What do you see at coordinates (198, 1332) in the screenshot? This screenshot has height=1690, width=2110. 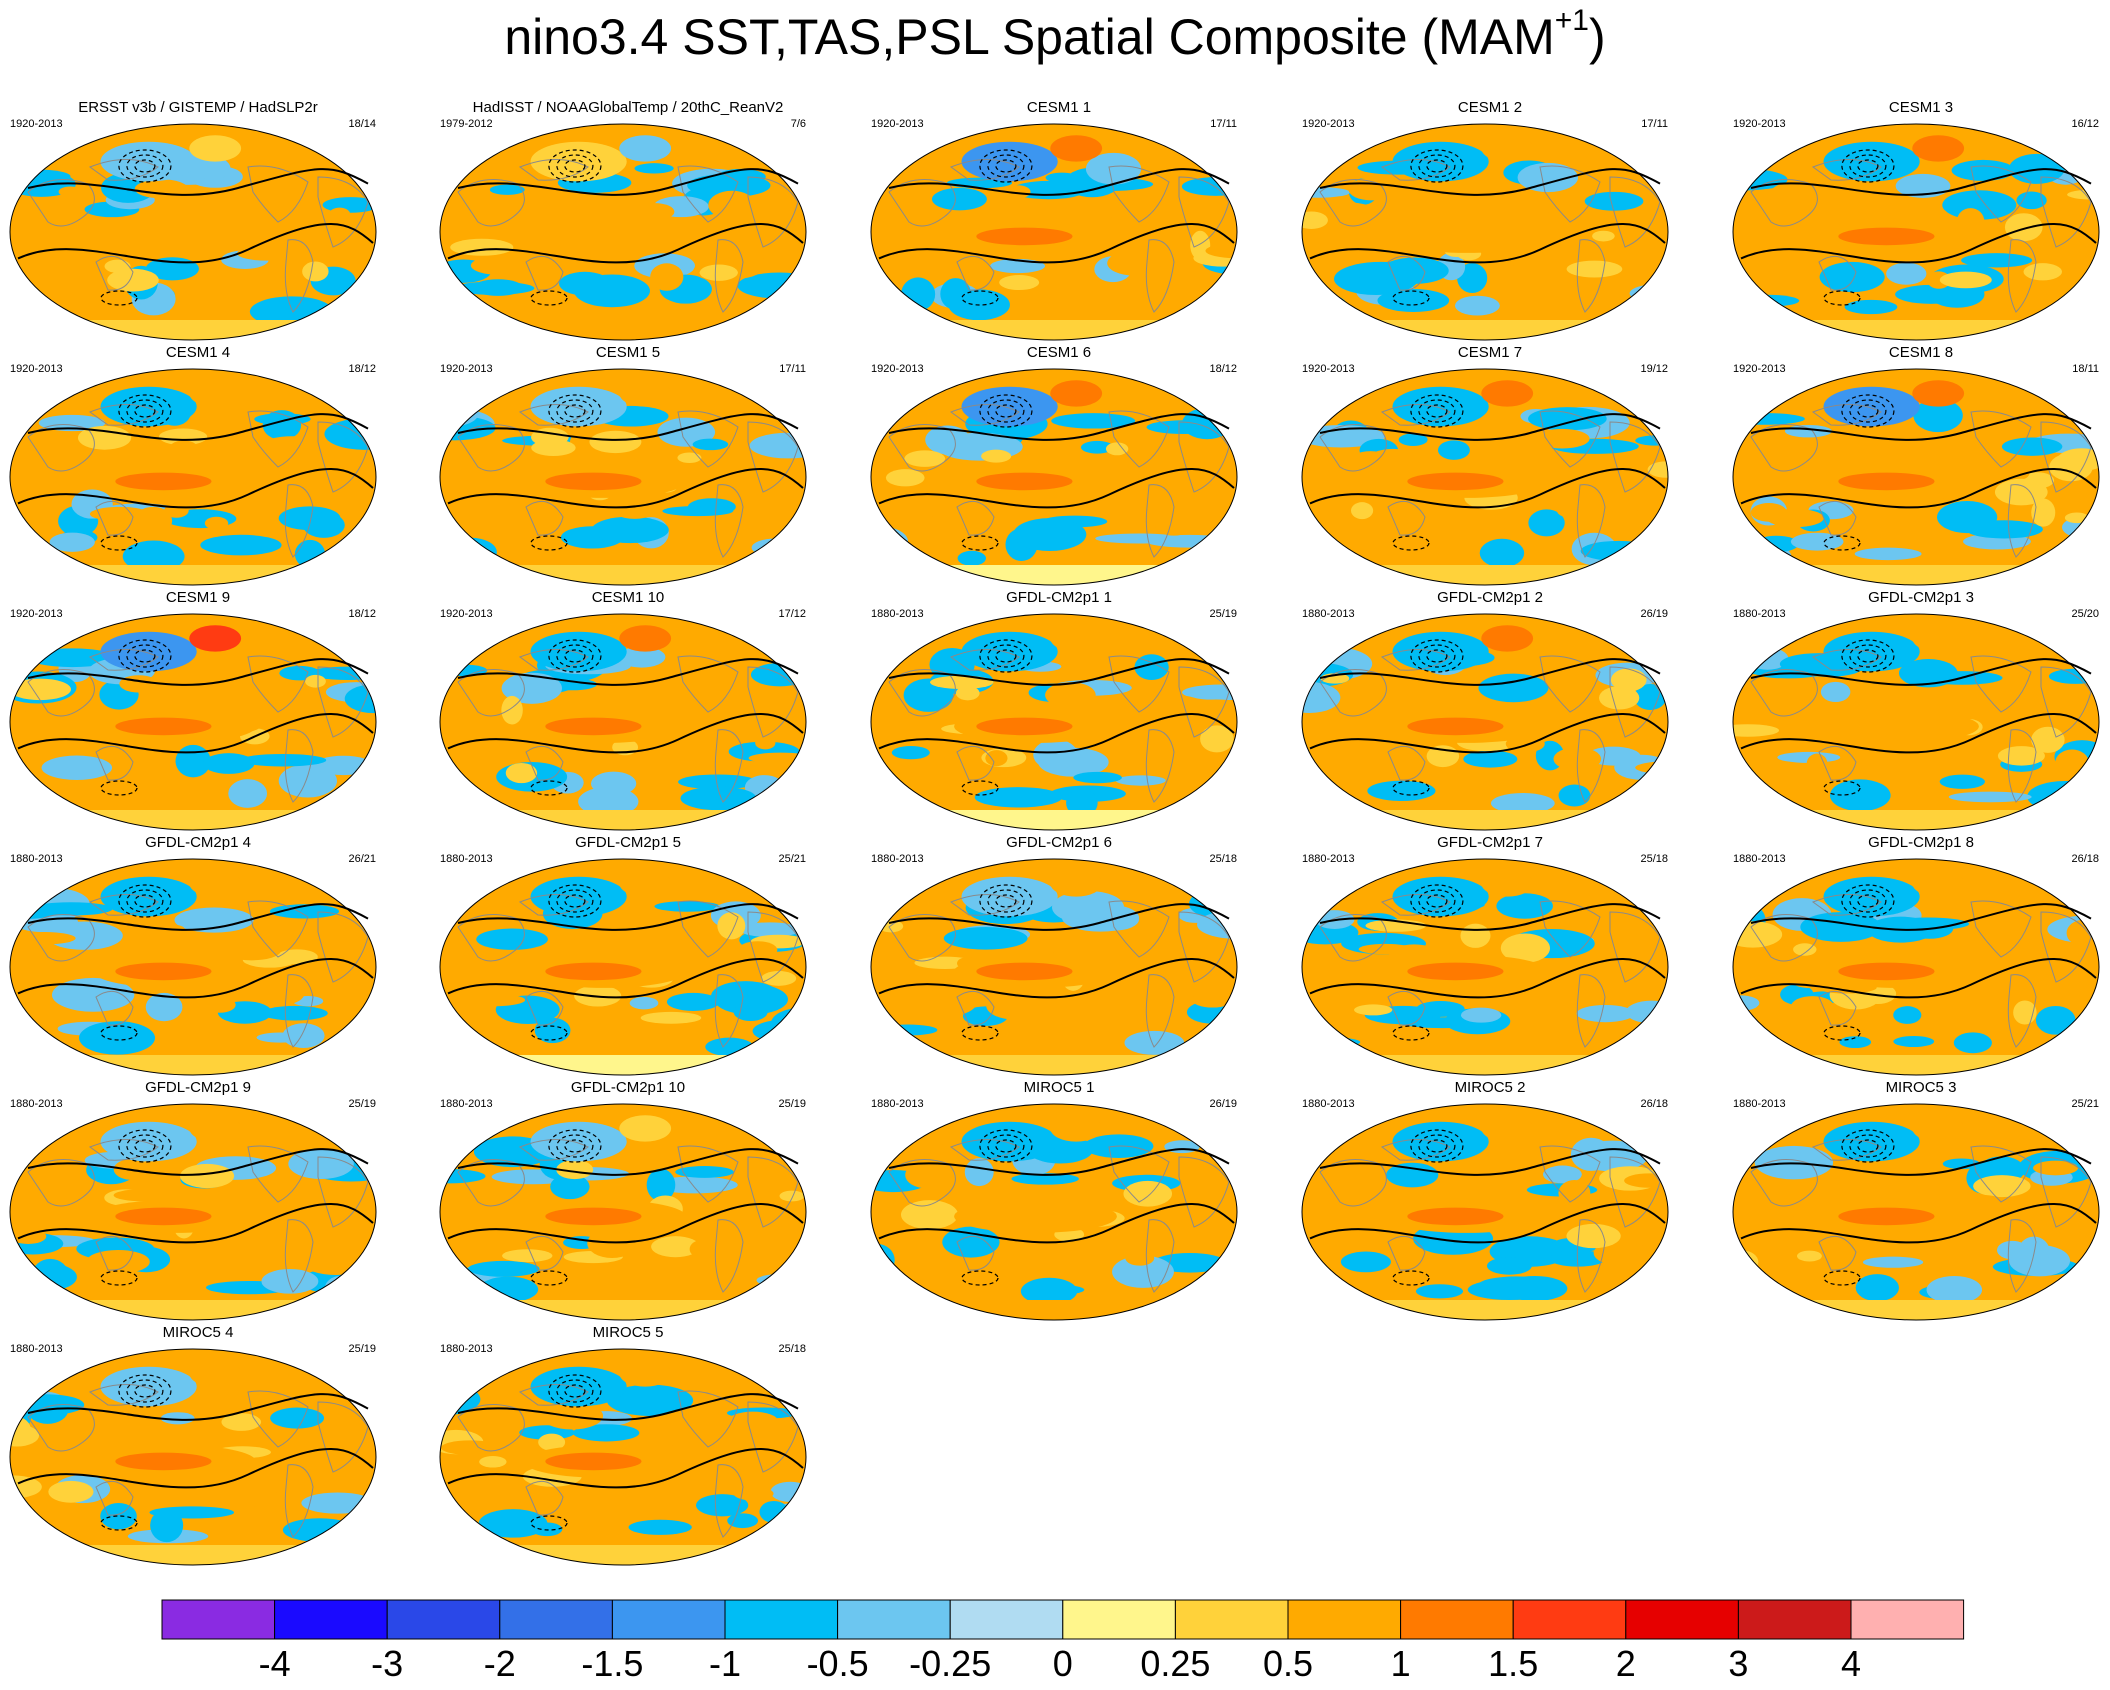 I see `panel-title: MIROC5 4` at bounding box center [198, 1332].